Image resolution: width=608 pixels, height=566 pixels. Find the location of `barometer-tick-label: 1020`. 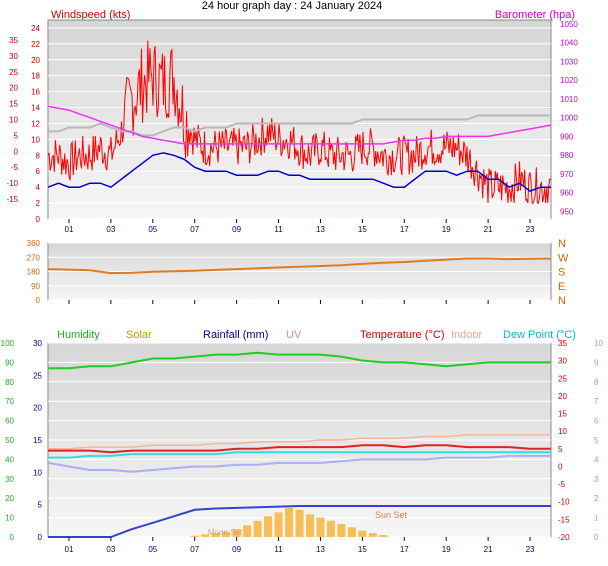

barometer-tick-label: 1020 is located at coordinates (569, 80).